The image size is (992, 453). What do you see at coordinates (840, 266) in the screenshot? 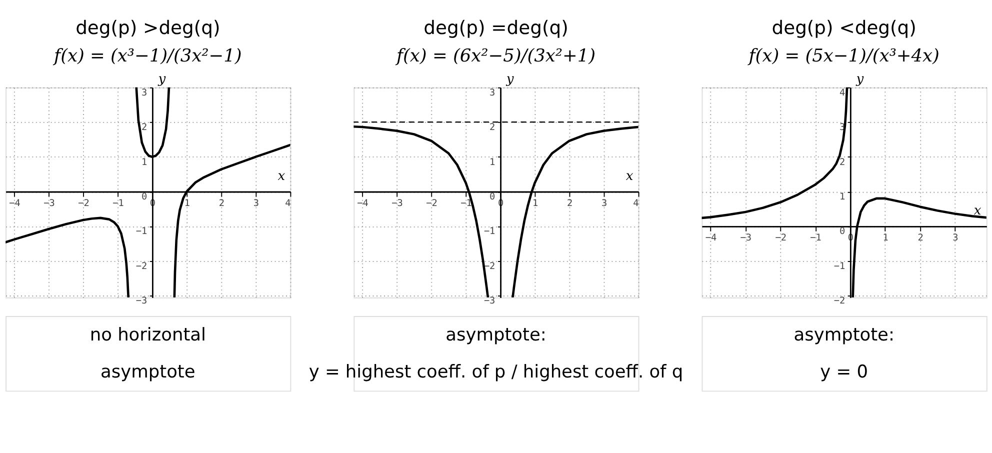
I see `y-tick-label: −1` at bounding box center [840, 266].